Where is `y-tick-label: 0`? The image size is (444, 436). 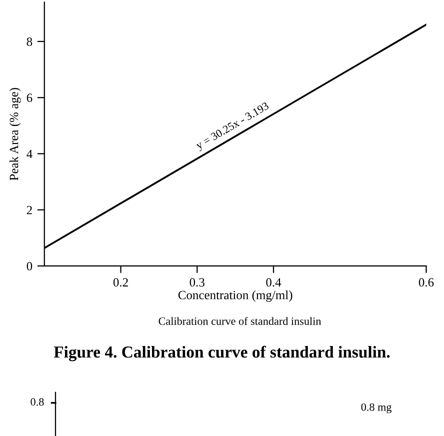
y-tick-label: 0 is located at coordinates (29, 266).